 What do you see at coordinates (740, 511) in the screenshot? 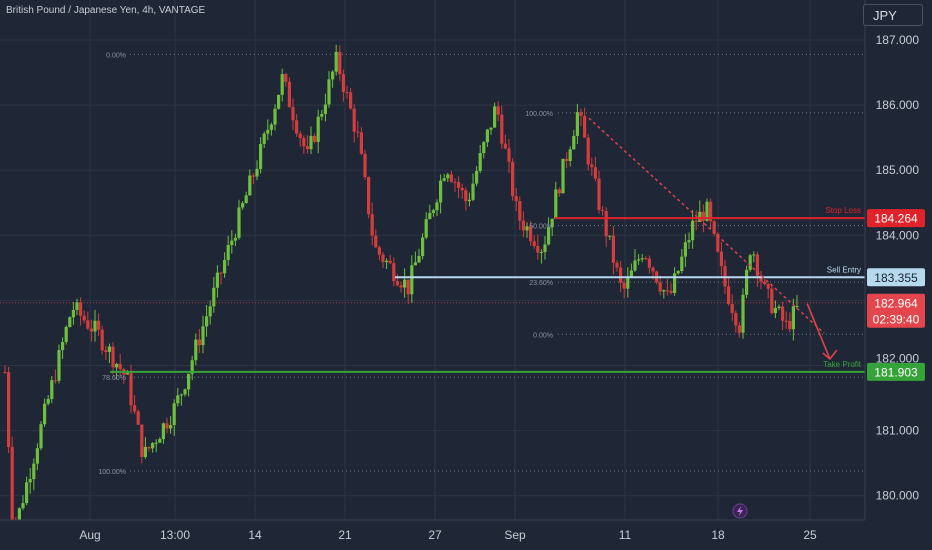
I see `lightning-icon` at bounding box center [740, 511].